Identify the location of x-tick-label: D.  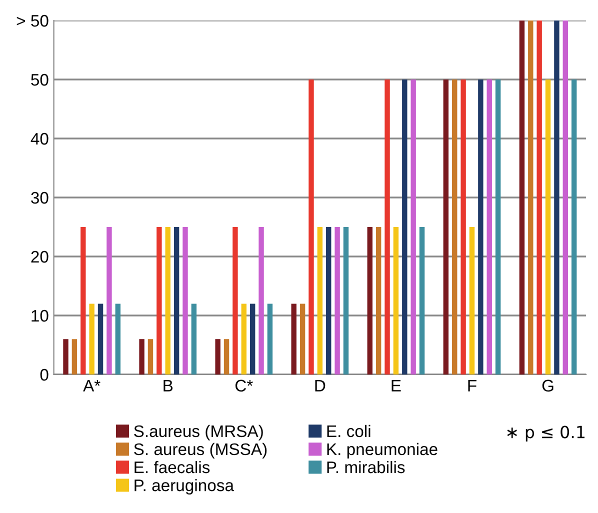
(320, 386).